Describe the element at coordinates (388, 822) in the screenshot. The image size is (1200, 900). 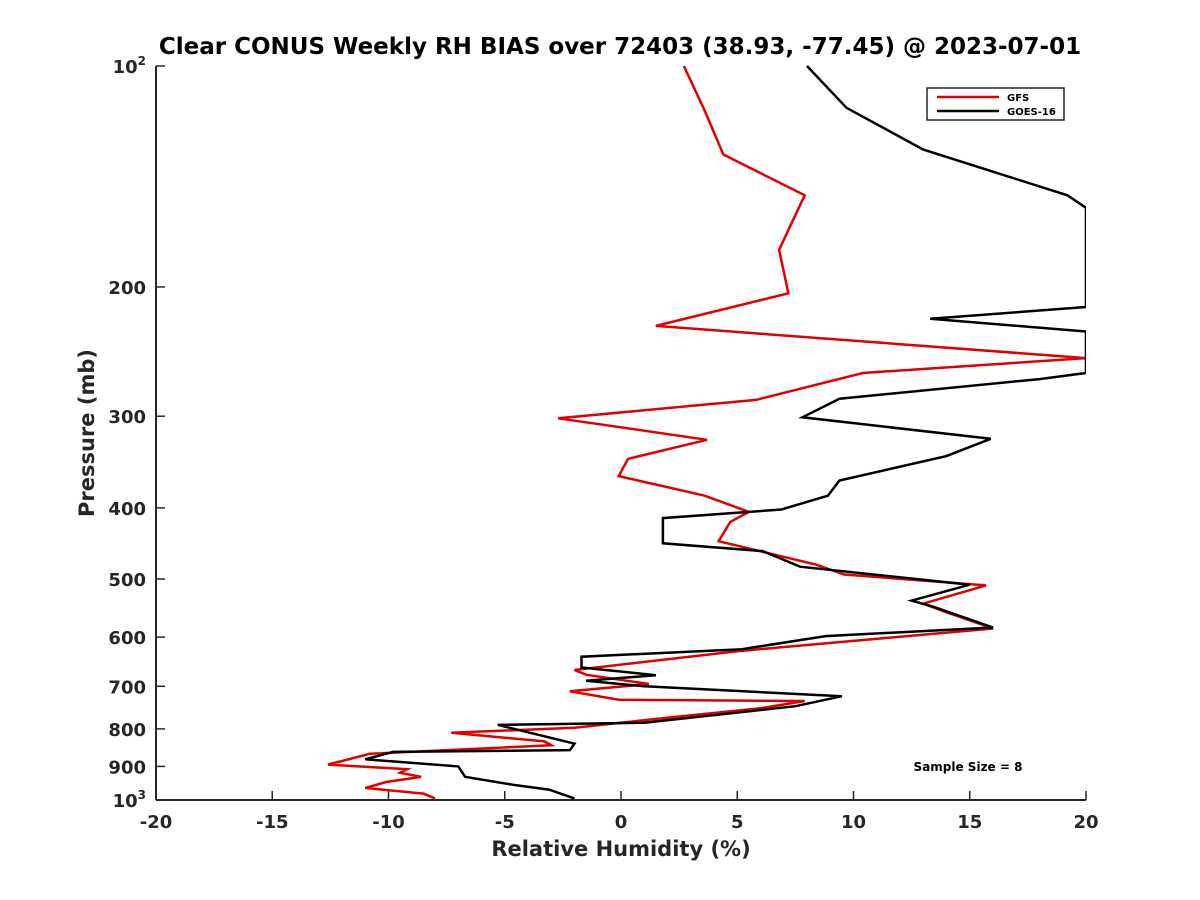
I see `x-tick-label: -10` at that location.